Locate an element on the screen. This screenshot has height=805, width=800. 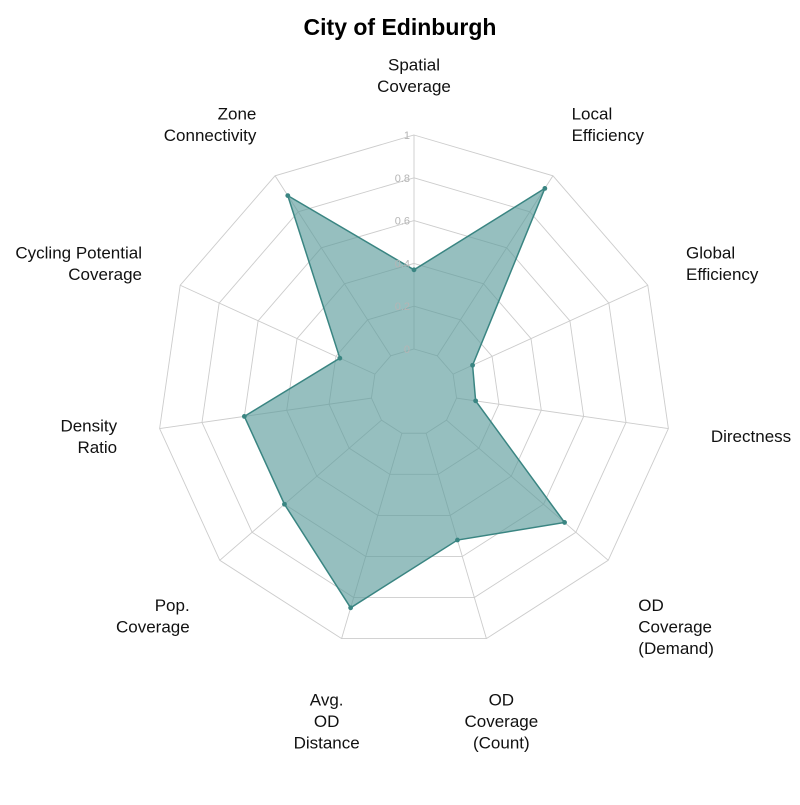
axis-label: Directness is located at coordinates (751, 436).